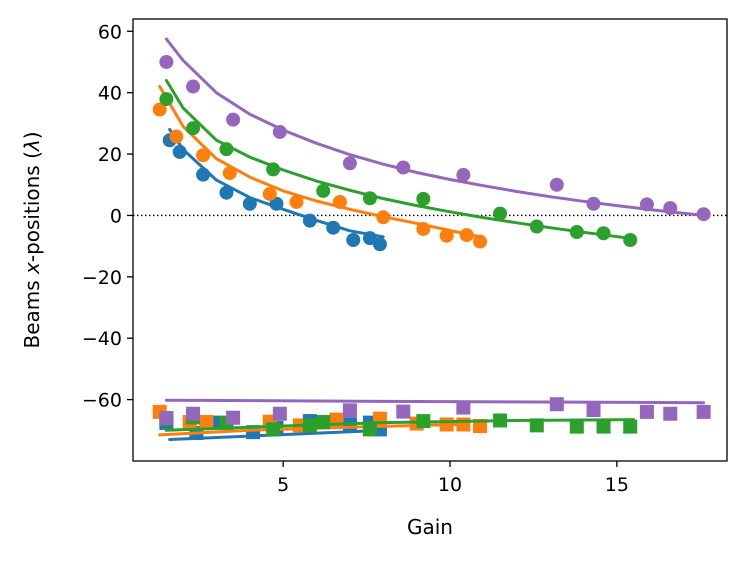 This screenshot has height=566, width=747. Describe the element at coordinates (107, 216) in the screenshot. I see `y-axis: 60 40 20 0 −20 −40 −60` at that location.